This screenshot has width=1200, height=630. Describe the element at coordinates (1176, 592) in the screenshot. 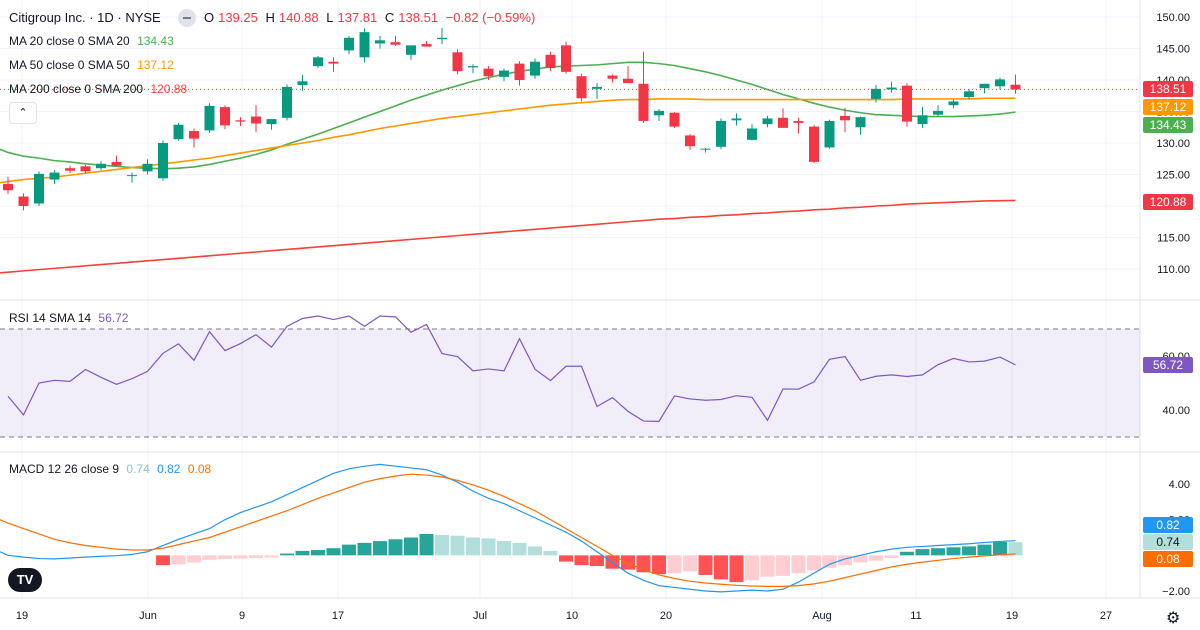

I see `macd-tick-label: −2.00` at that location.